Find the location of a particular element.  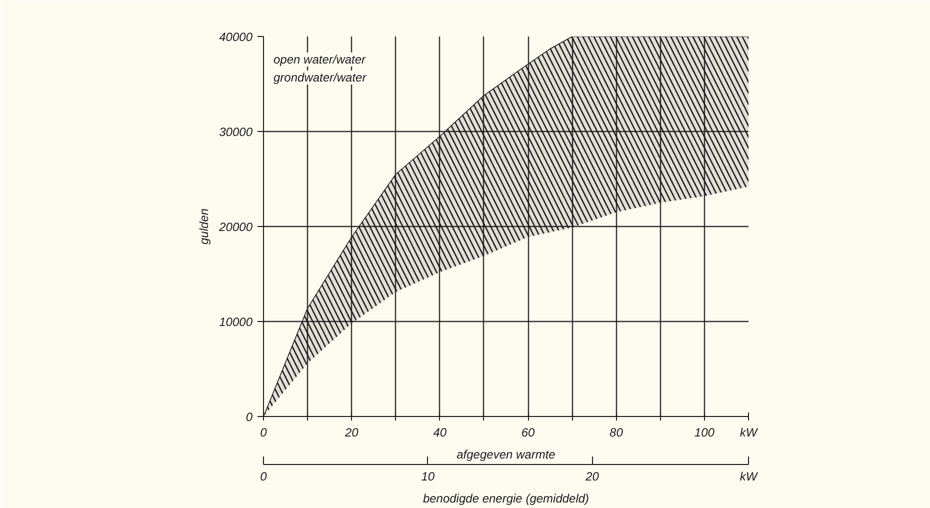

y-tick-label: 30000 is located at coordinates (236, 132).